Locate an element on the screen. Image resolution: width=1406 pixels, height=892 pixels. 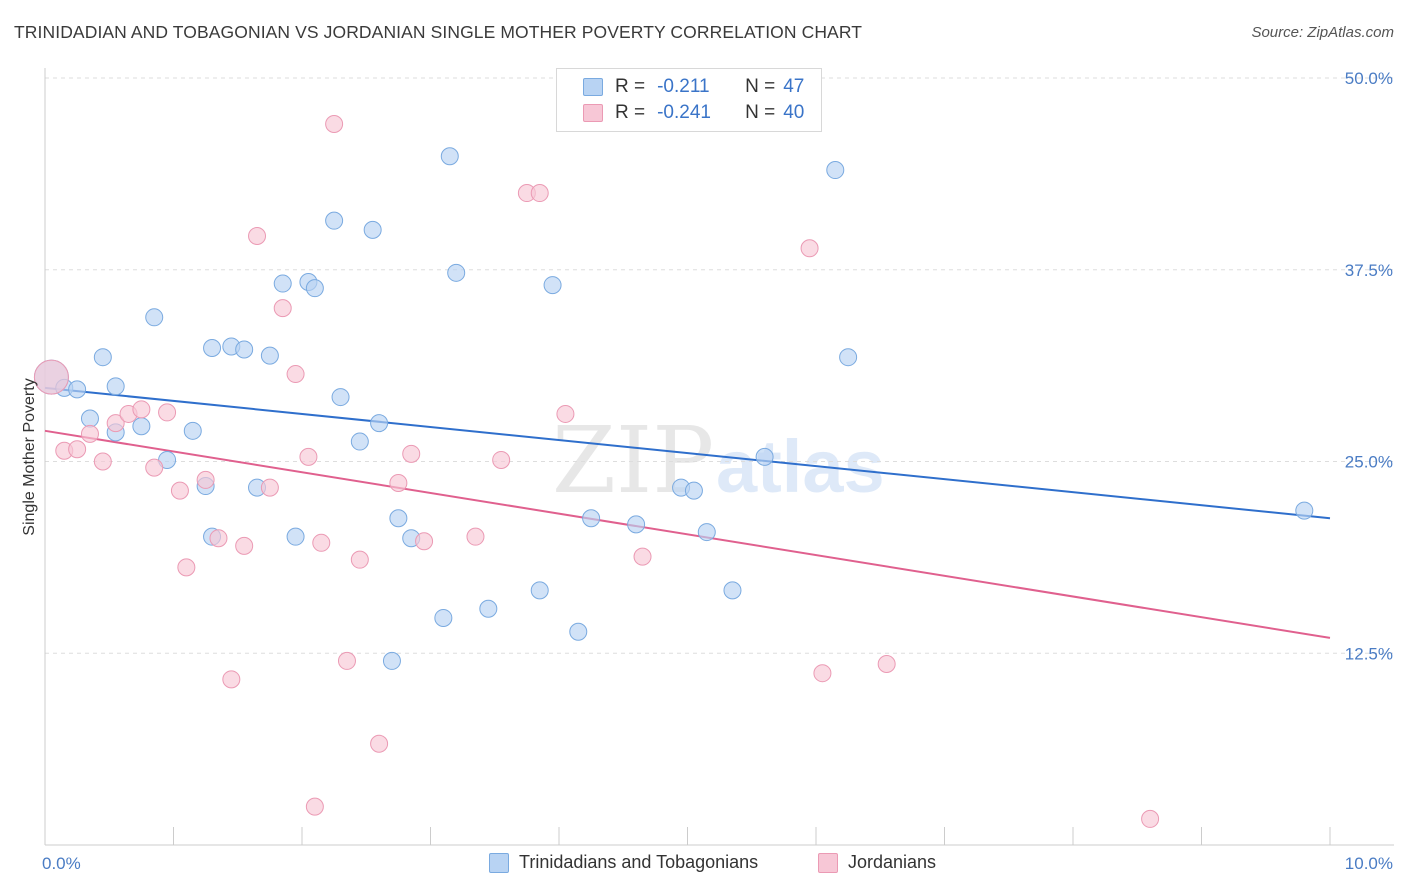
legend-n-value: 40 is located at coordinates (794, 112).